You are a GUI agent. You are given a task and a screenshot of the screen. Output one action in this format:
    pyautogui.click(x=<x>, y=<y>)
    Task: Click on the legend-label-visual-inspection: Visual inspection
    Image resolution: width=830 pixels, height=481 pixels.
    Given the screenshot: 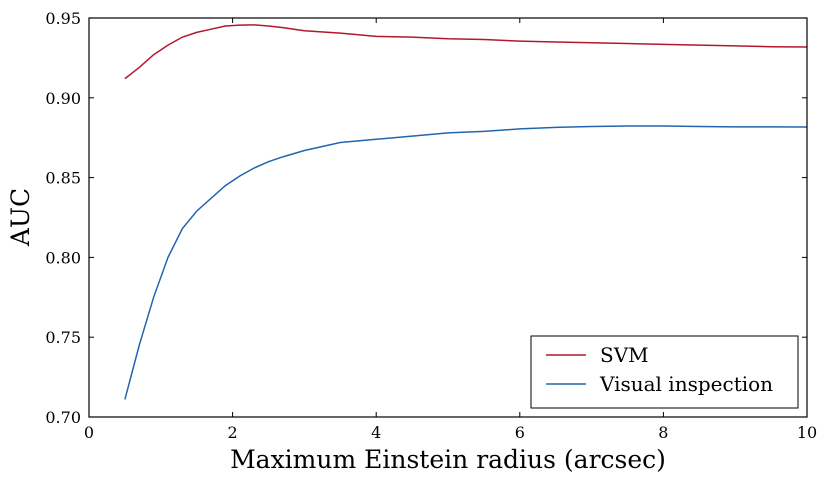 What is the action you would take?
    pyautogui.click(x=686, y=384)
    